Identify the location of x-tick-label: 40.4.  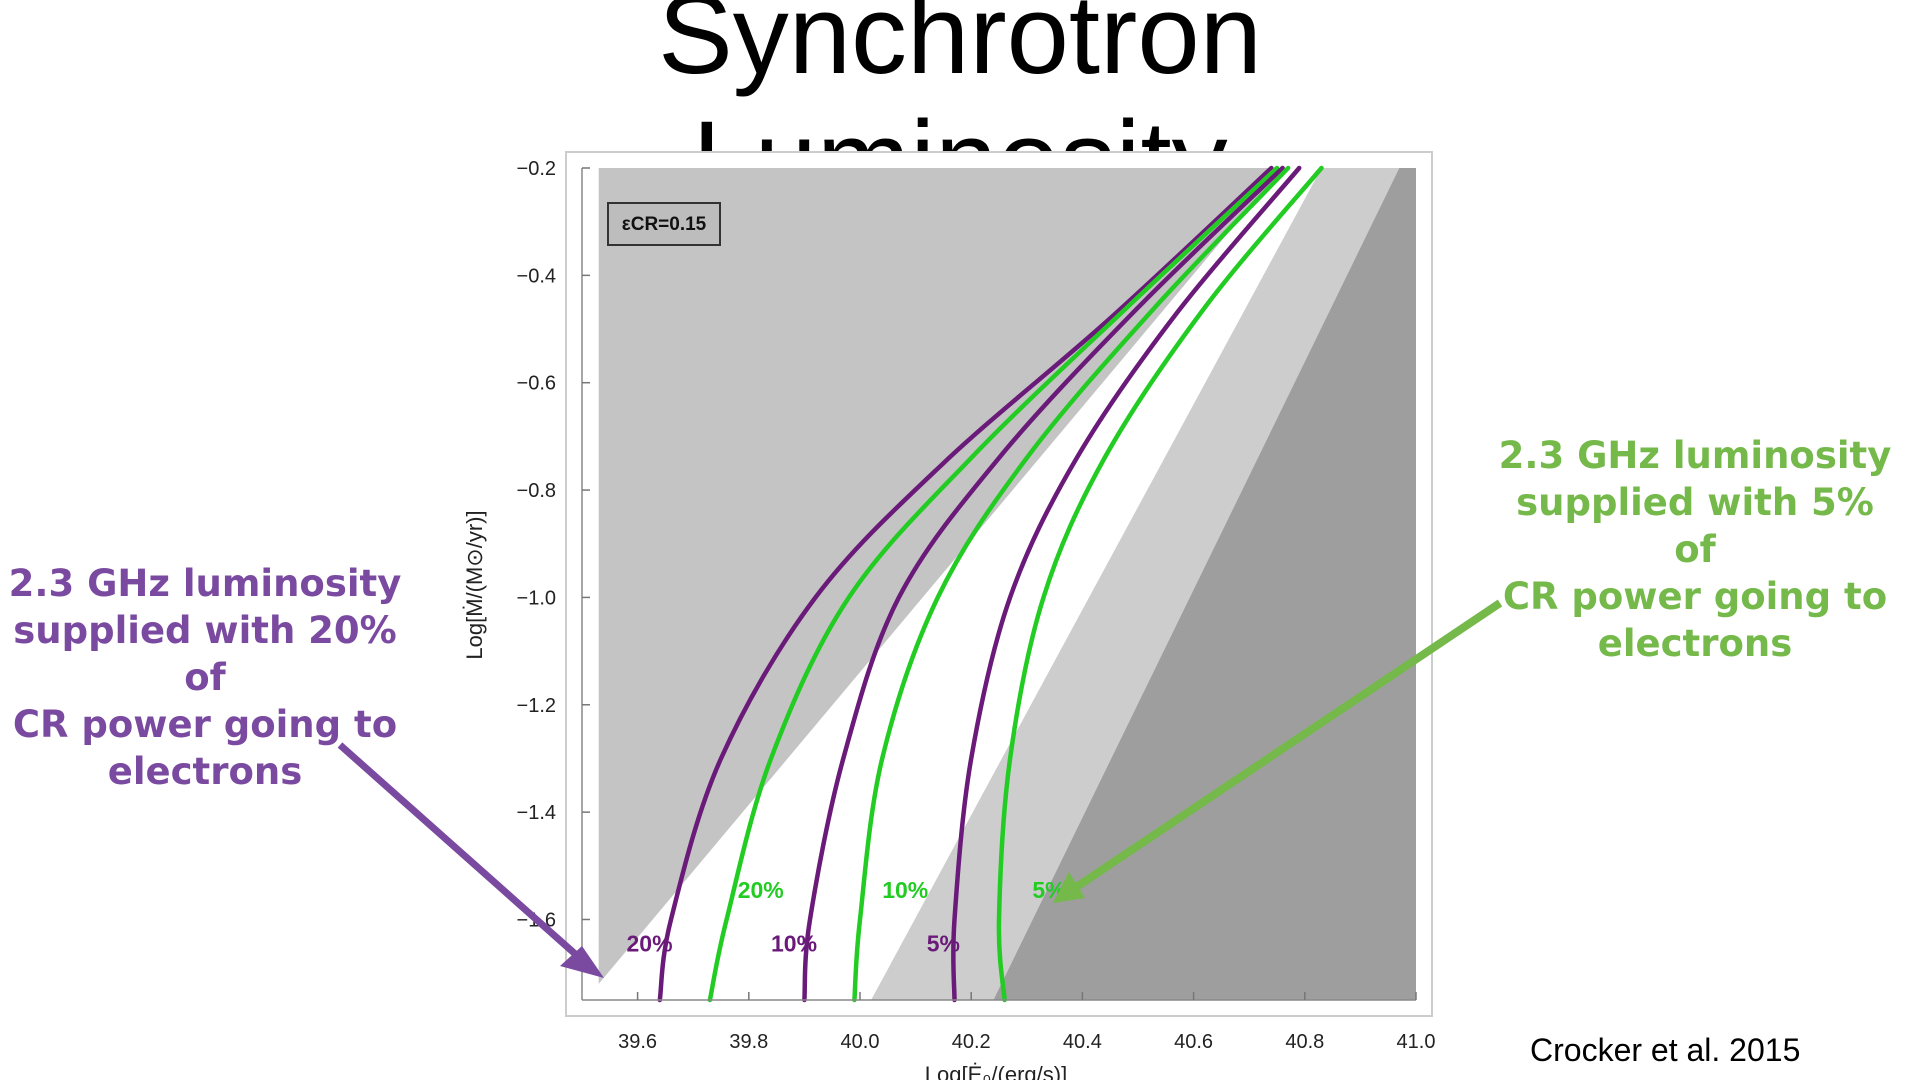
(1082, 1042).